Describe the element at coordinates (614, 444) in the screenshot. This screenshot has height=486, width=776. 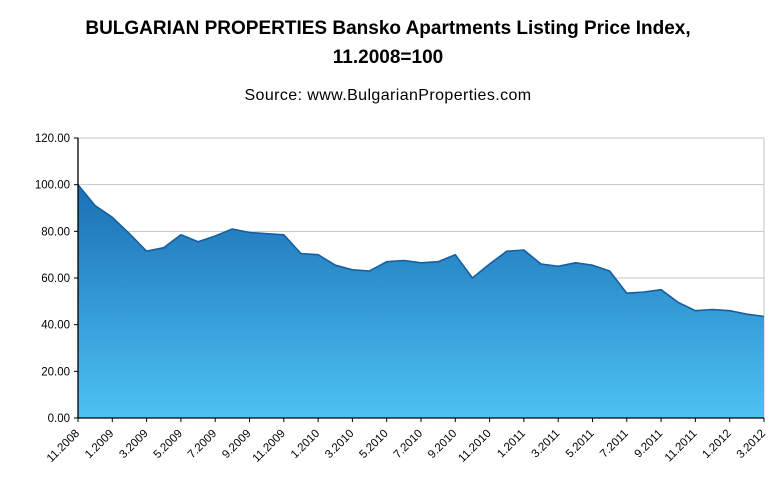
I see `svg-text: 7.2011` at that location.